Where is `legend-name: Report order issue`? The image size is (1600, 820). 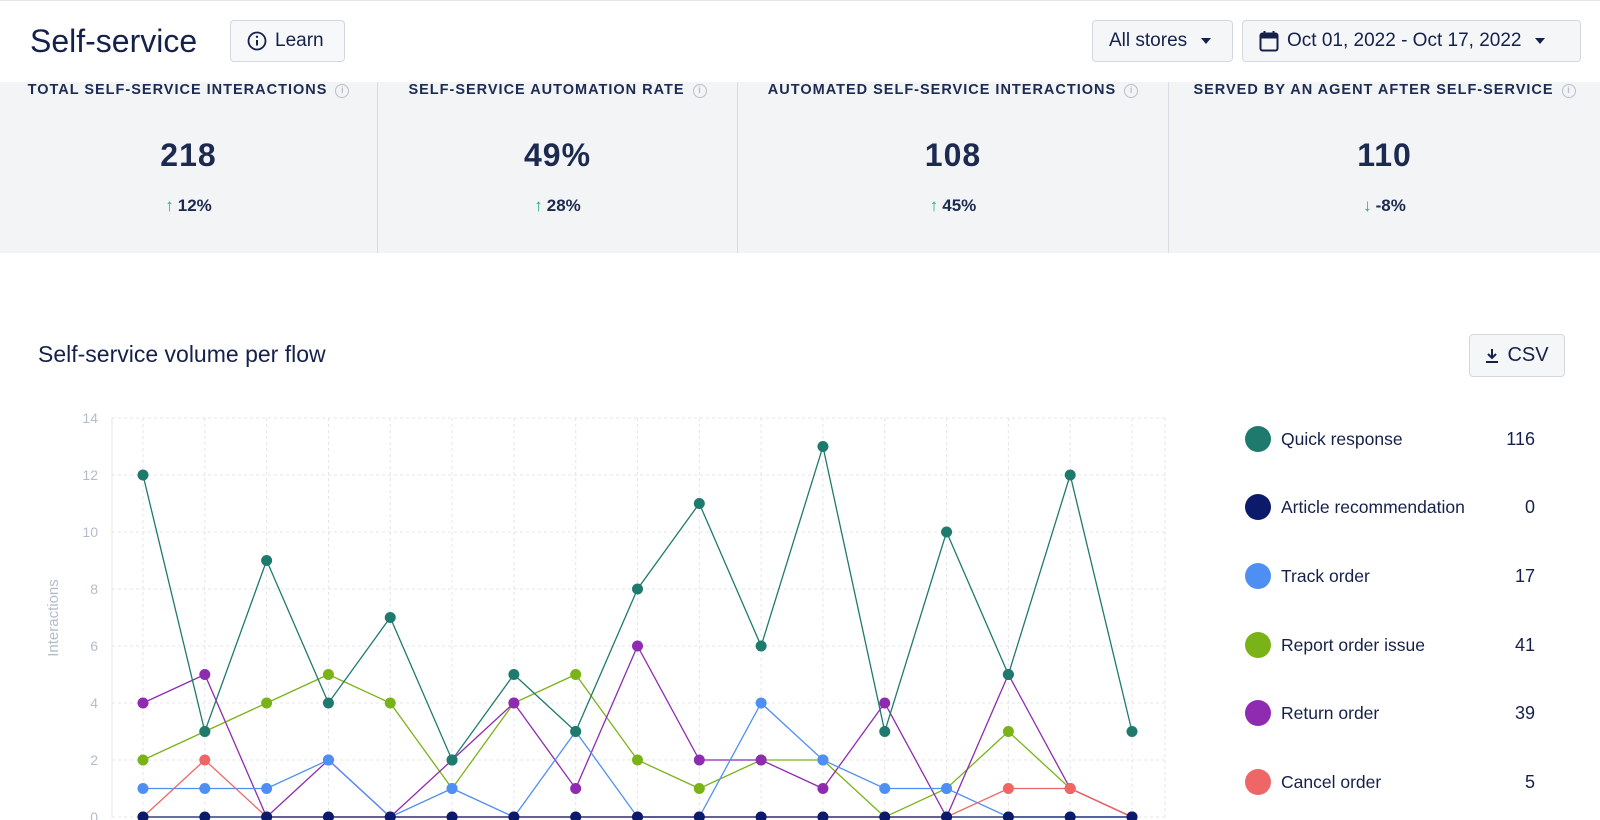 legend-name: Report order issue is located at coordinates (1353, 644).